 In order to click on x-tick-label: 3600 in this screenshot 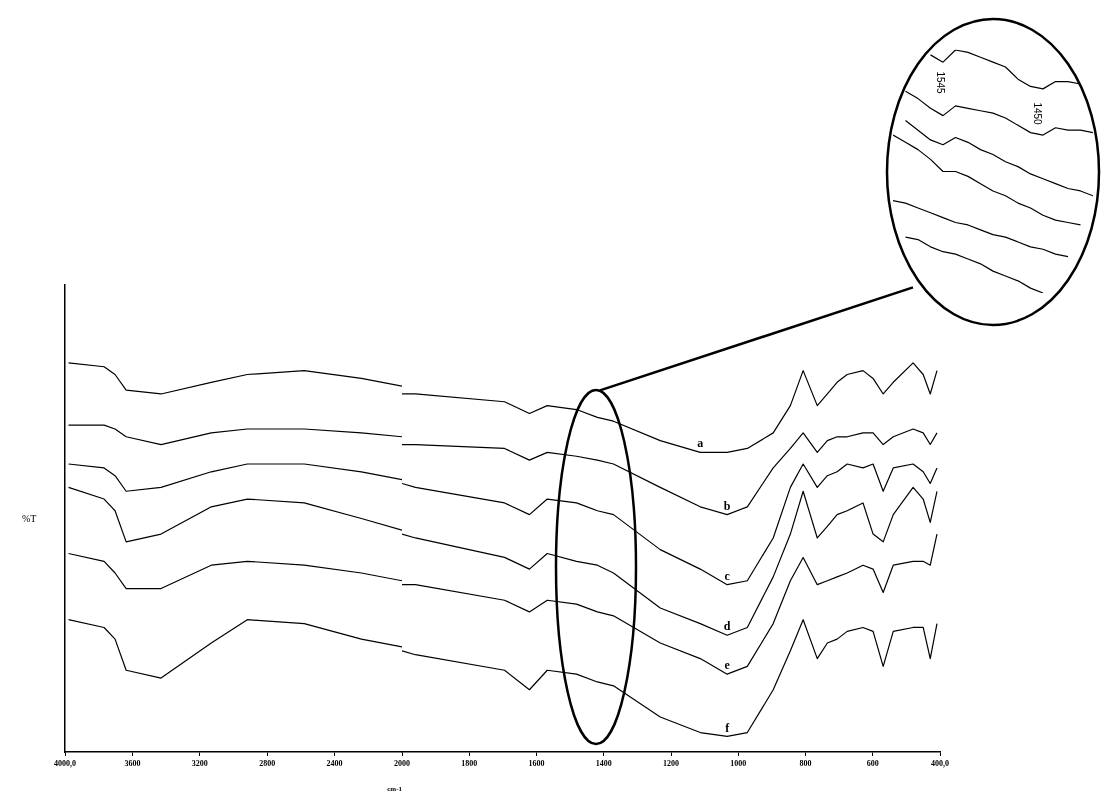, I will do `click(132, 763)`.